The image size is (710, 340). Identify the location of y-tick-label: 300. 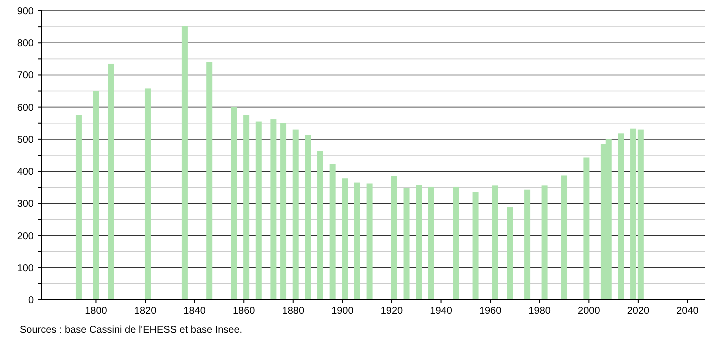
(25, 204).